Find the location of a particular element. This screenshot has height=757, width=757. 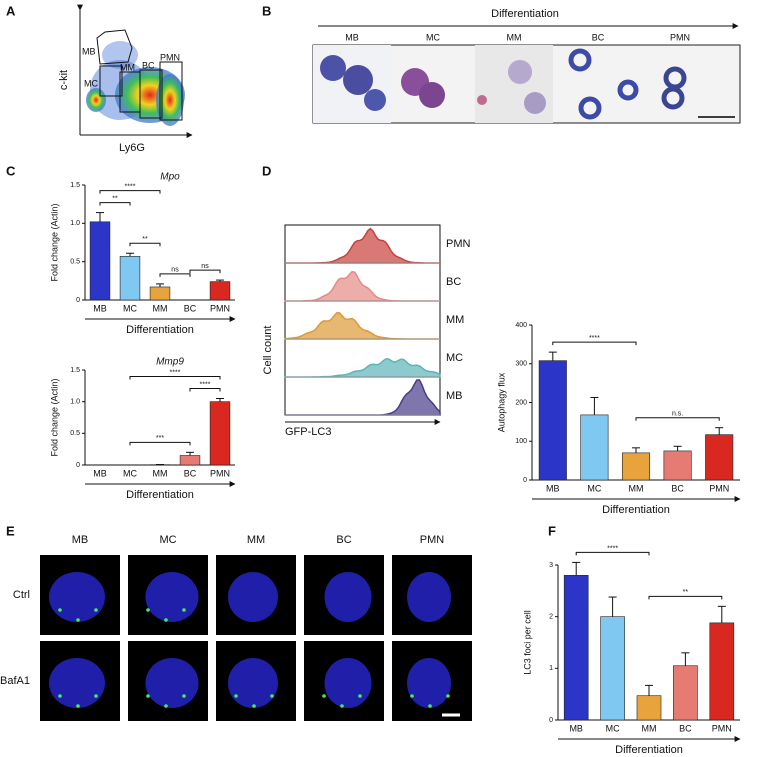

population-label: MM is located at coordinates (455, 320).